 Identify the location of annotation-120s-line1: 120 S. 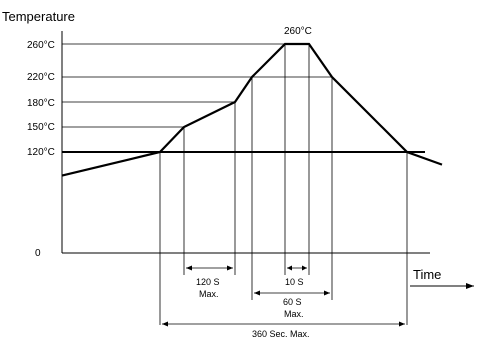
(208, 282).